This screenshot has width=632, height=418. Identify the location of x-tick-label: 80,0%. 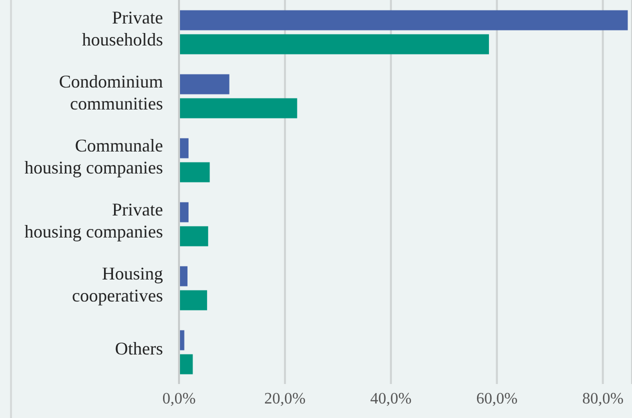
(603, 399).